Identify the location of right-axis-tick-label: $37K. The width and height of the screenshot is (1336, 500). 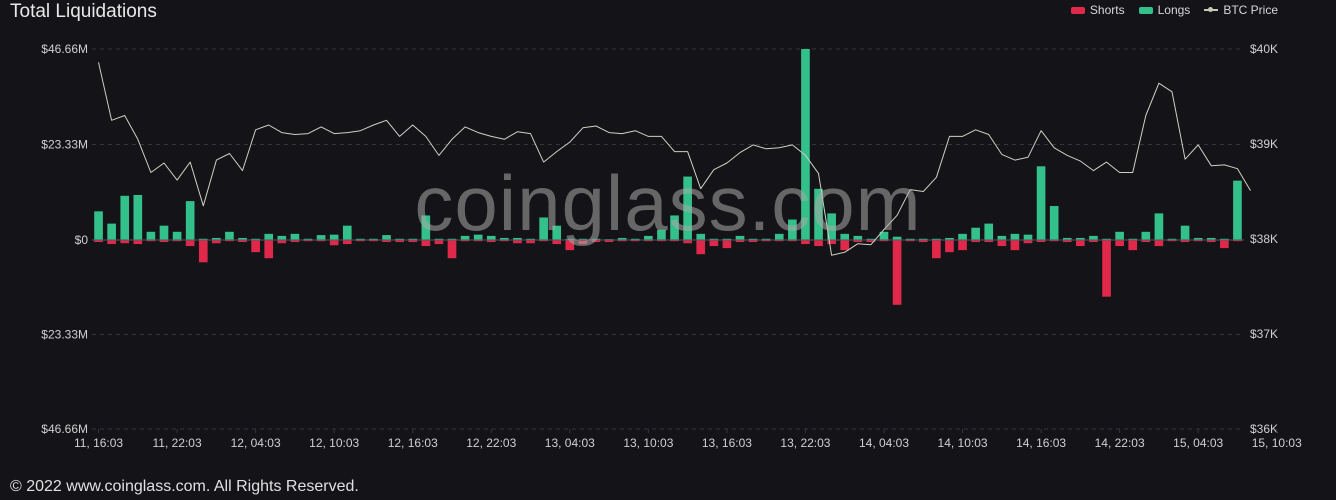
(1264, 334).